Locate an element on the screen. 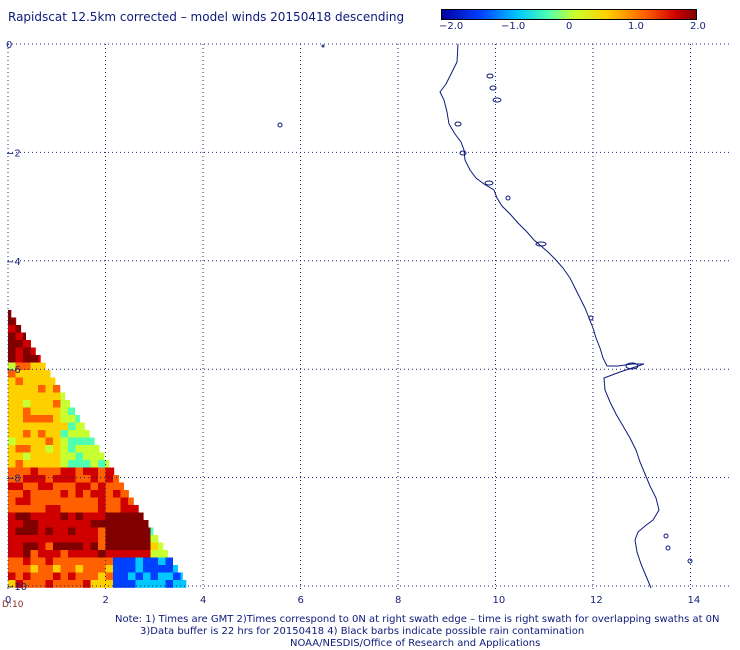 This screenshot has width=740, height=650. y-tick-label: −10 is located at coordinates (16, 587).